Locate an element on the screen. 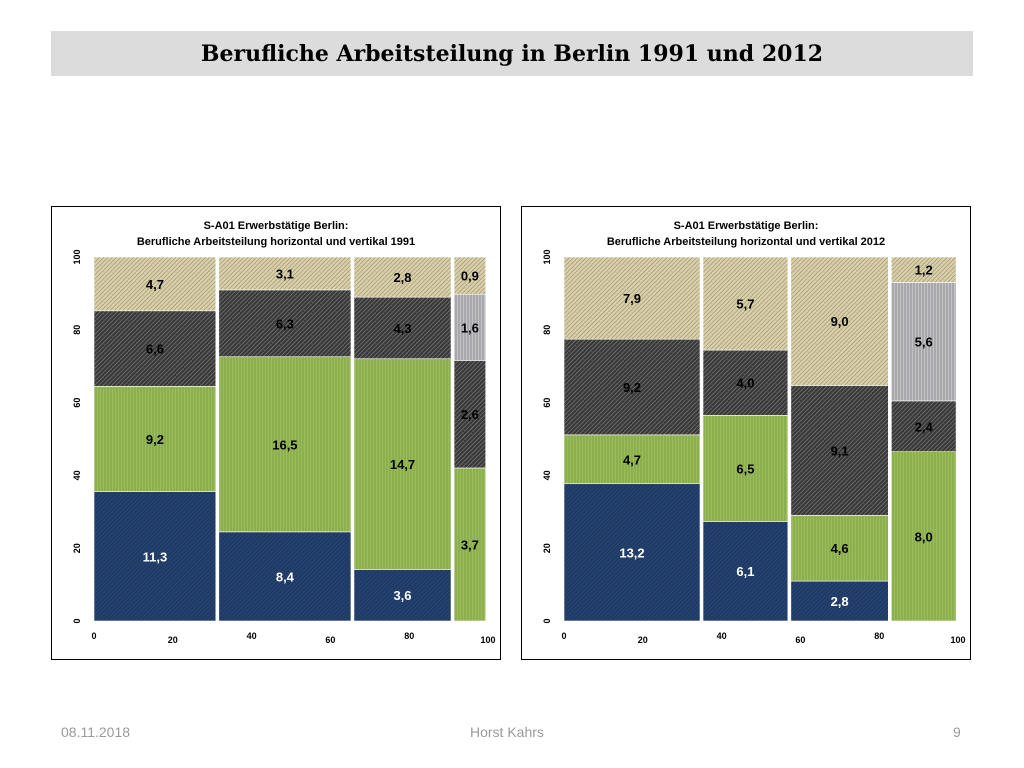 This screenshot has height=768, width=1024. data-label: 7,9 is located at coordinates (632, 298).